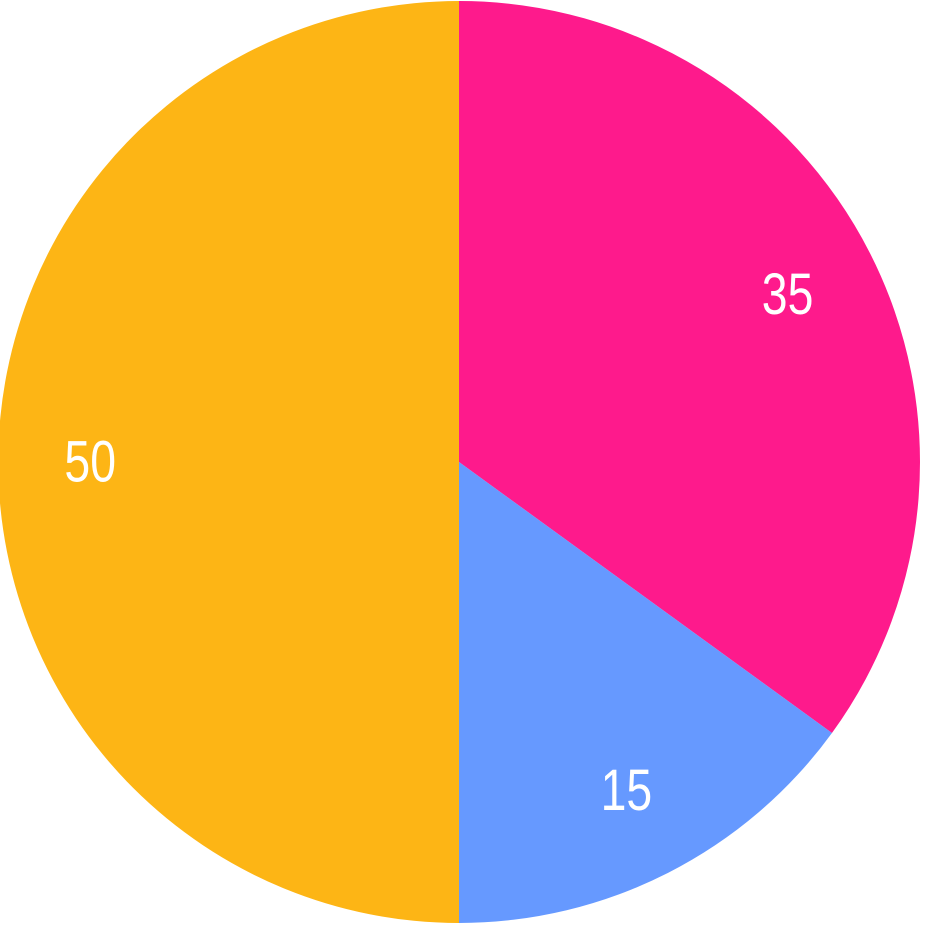 This screenshot has width=928, height=925. Describe the element at coordinates (788, 294) in the screenshot. I see `data-label-35: 35` at that location.